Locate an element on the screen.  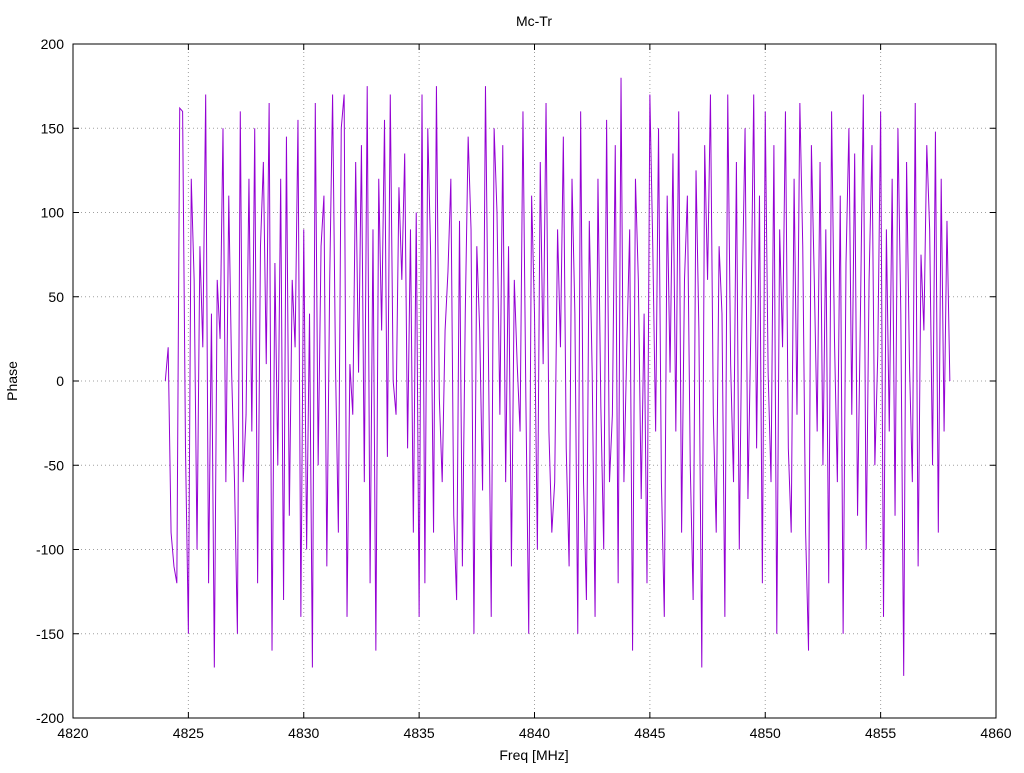
y-axis-label: Phase is located at coordinates (12, 381).